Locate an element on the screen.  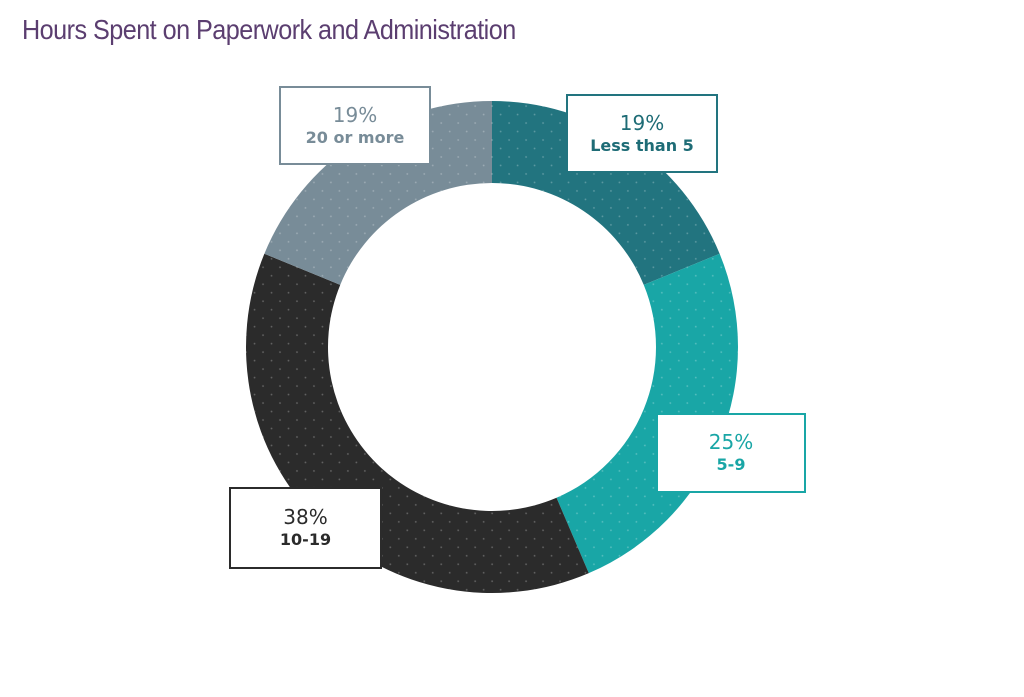
slice-label-5-9: 5-9 is located at coordinates (731, 464).